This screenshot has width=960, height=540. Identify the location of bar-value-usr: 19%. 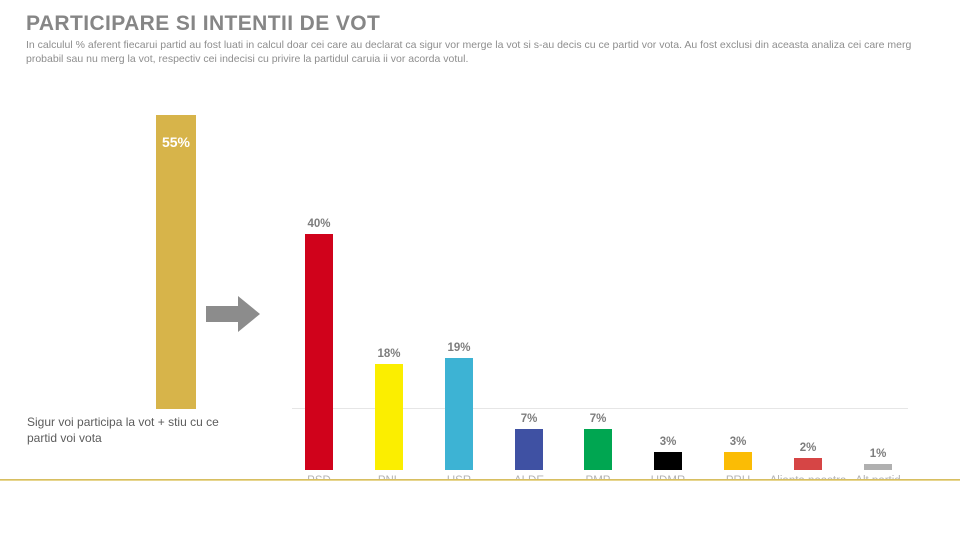
(459, 348).